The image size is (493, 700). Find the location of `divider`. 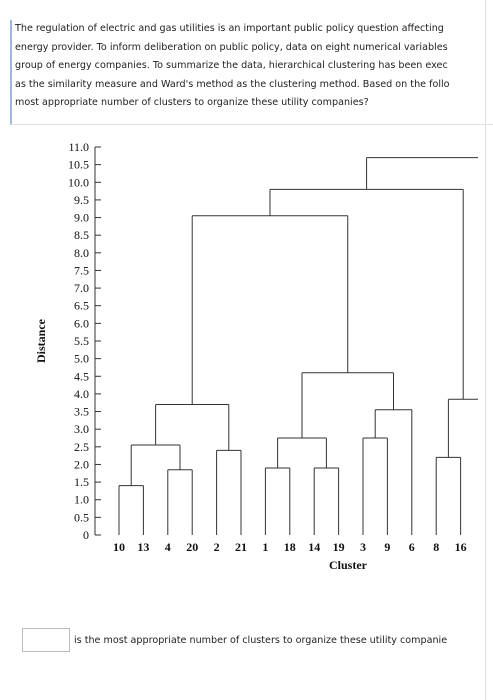

divider is located at coordinates (485, 350).